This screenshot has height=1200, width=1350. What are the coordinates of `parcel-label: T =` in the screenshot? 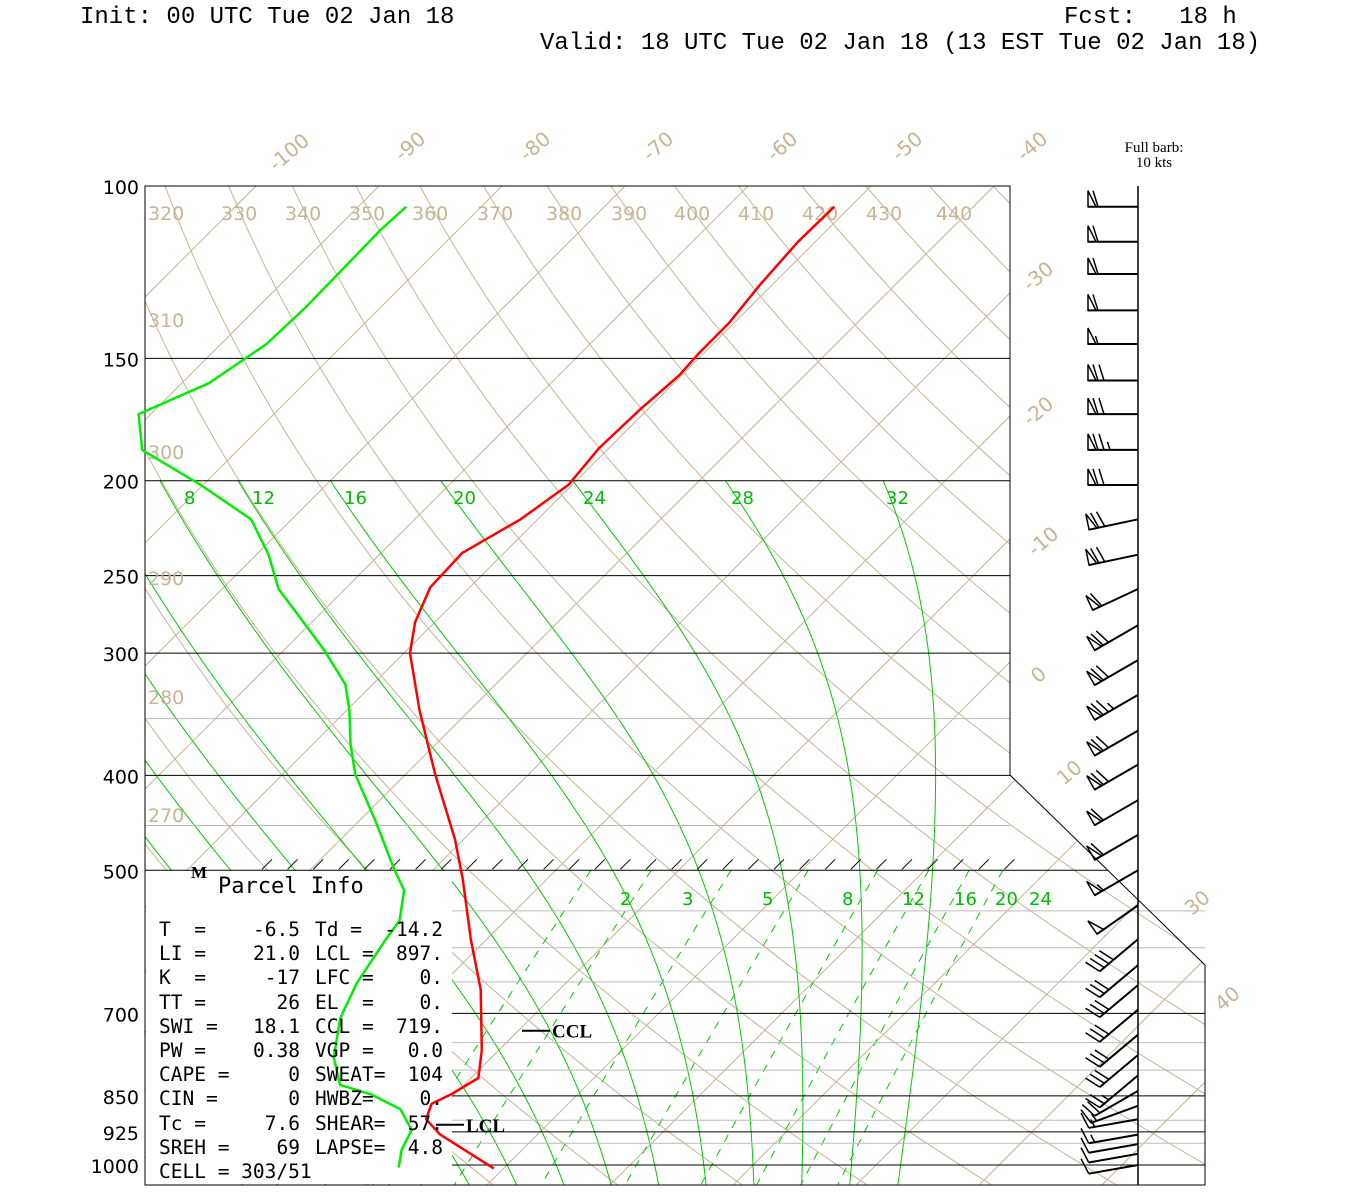 It's located at (182, 929).